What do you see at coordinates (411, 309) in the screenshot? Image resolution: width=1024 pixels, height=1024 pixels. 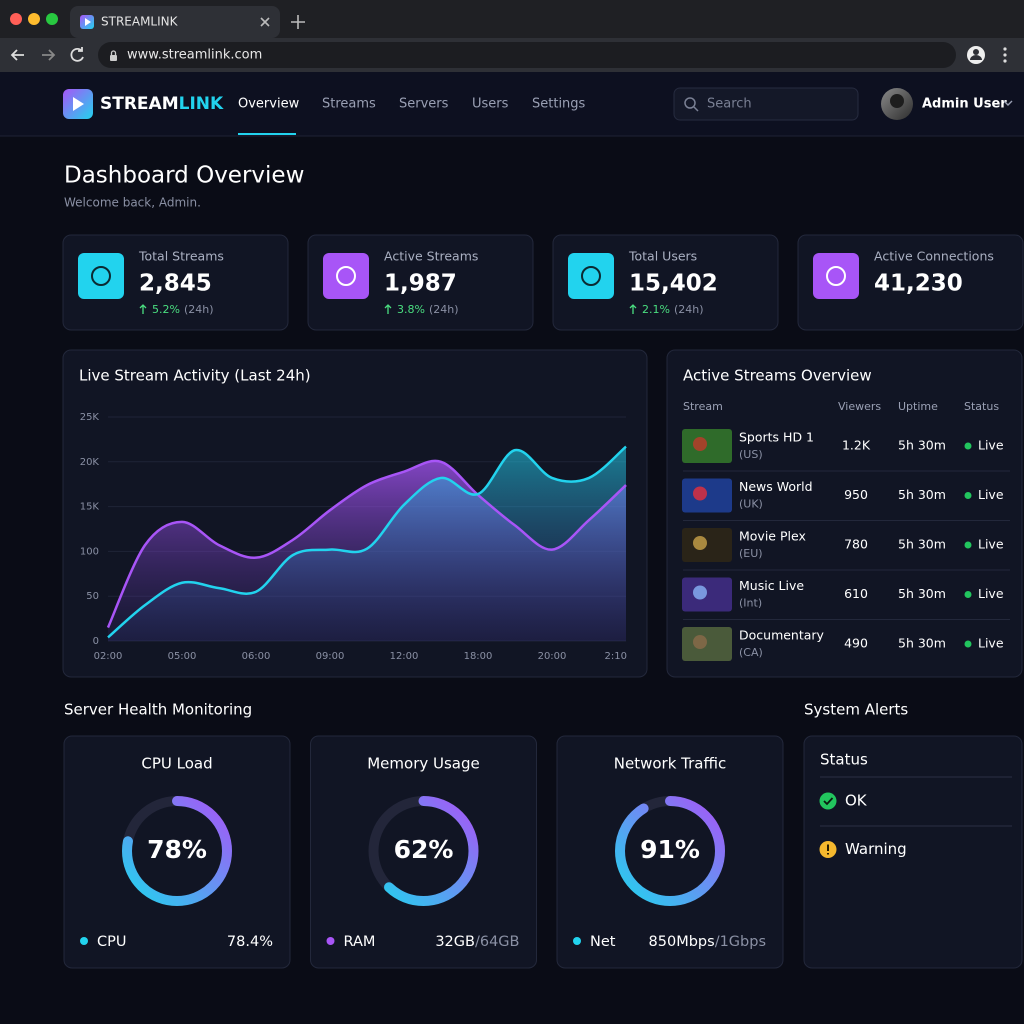 I see `stat-change-value: 3.8%` at bounding box center [411, 309].